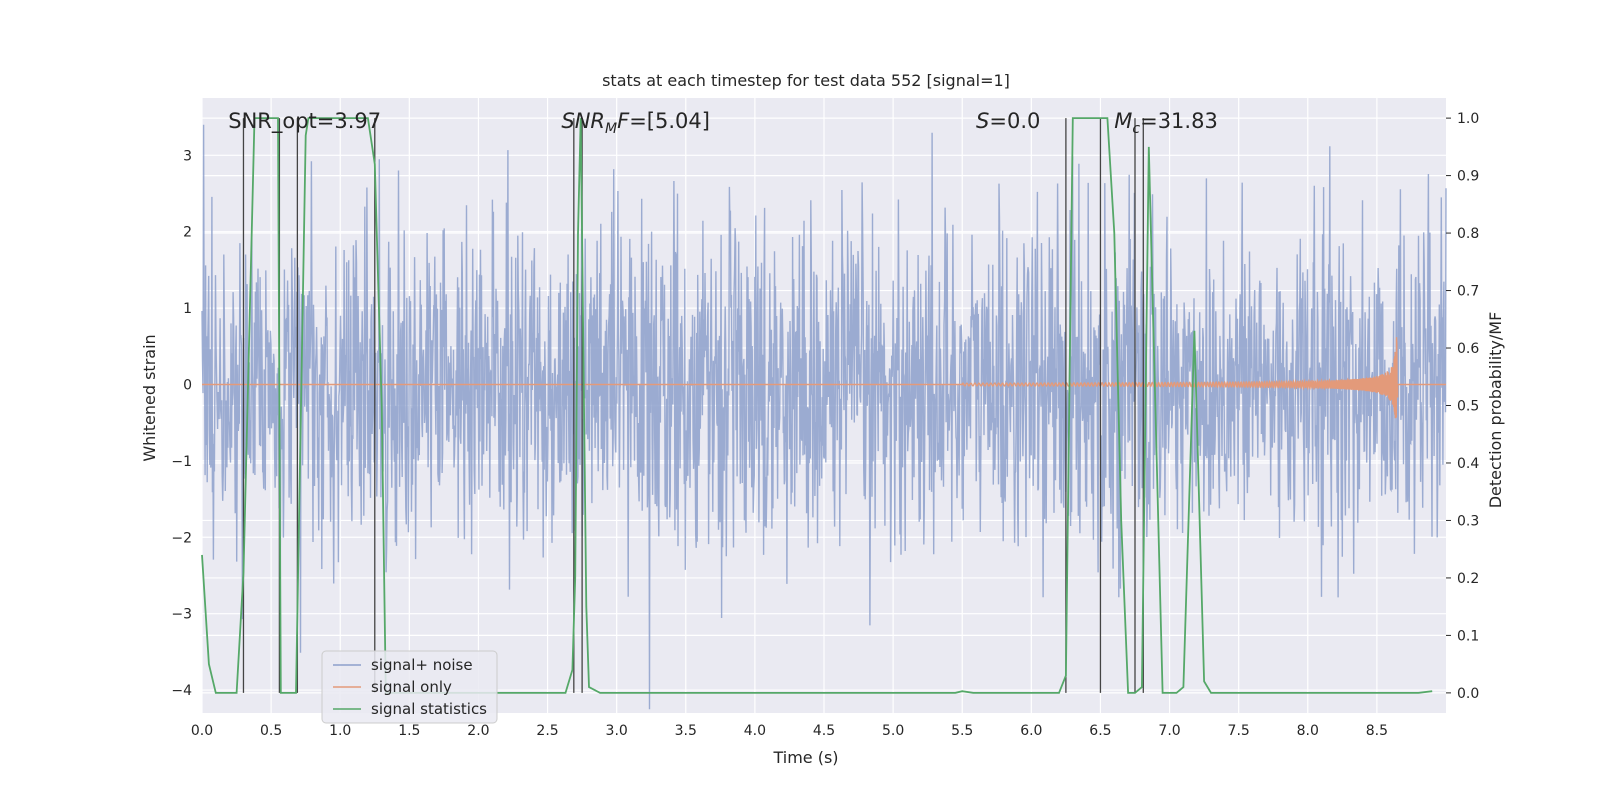  I want to click on annotation-part: S, so click(982, 121).